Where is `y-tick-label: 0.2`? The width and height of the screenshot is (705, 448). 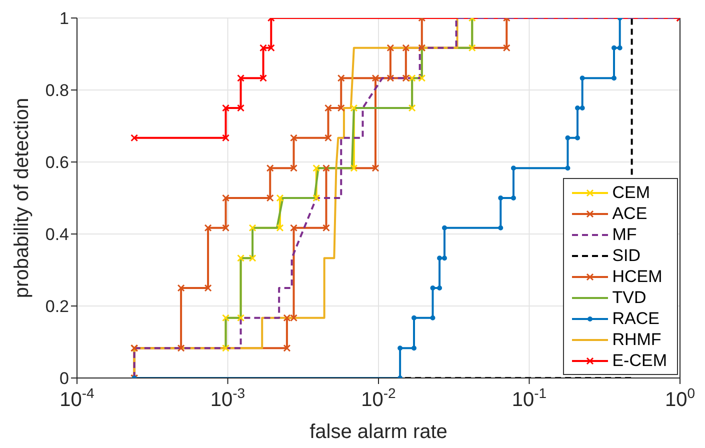
y-tick-label: 0.2 is located at coordinates (57, 306).